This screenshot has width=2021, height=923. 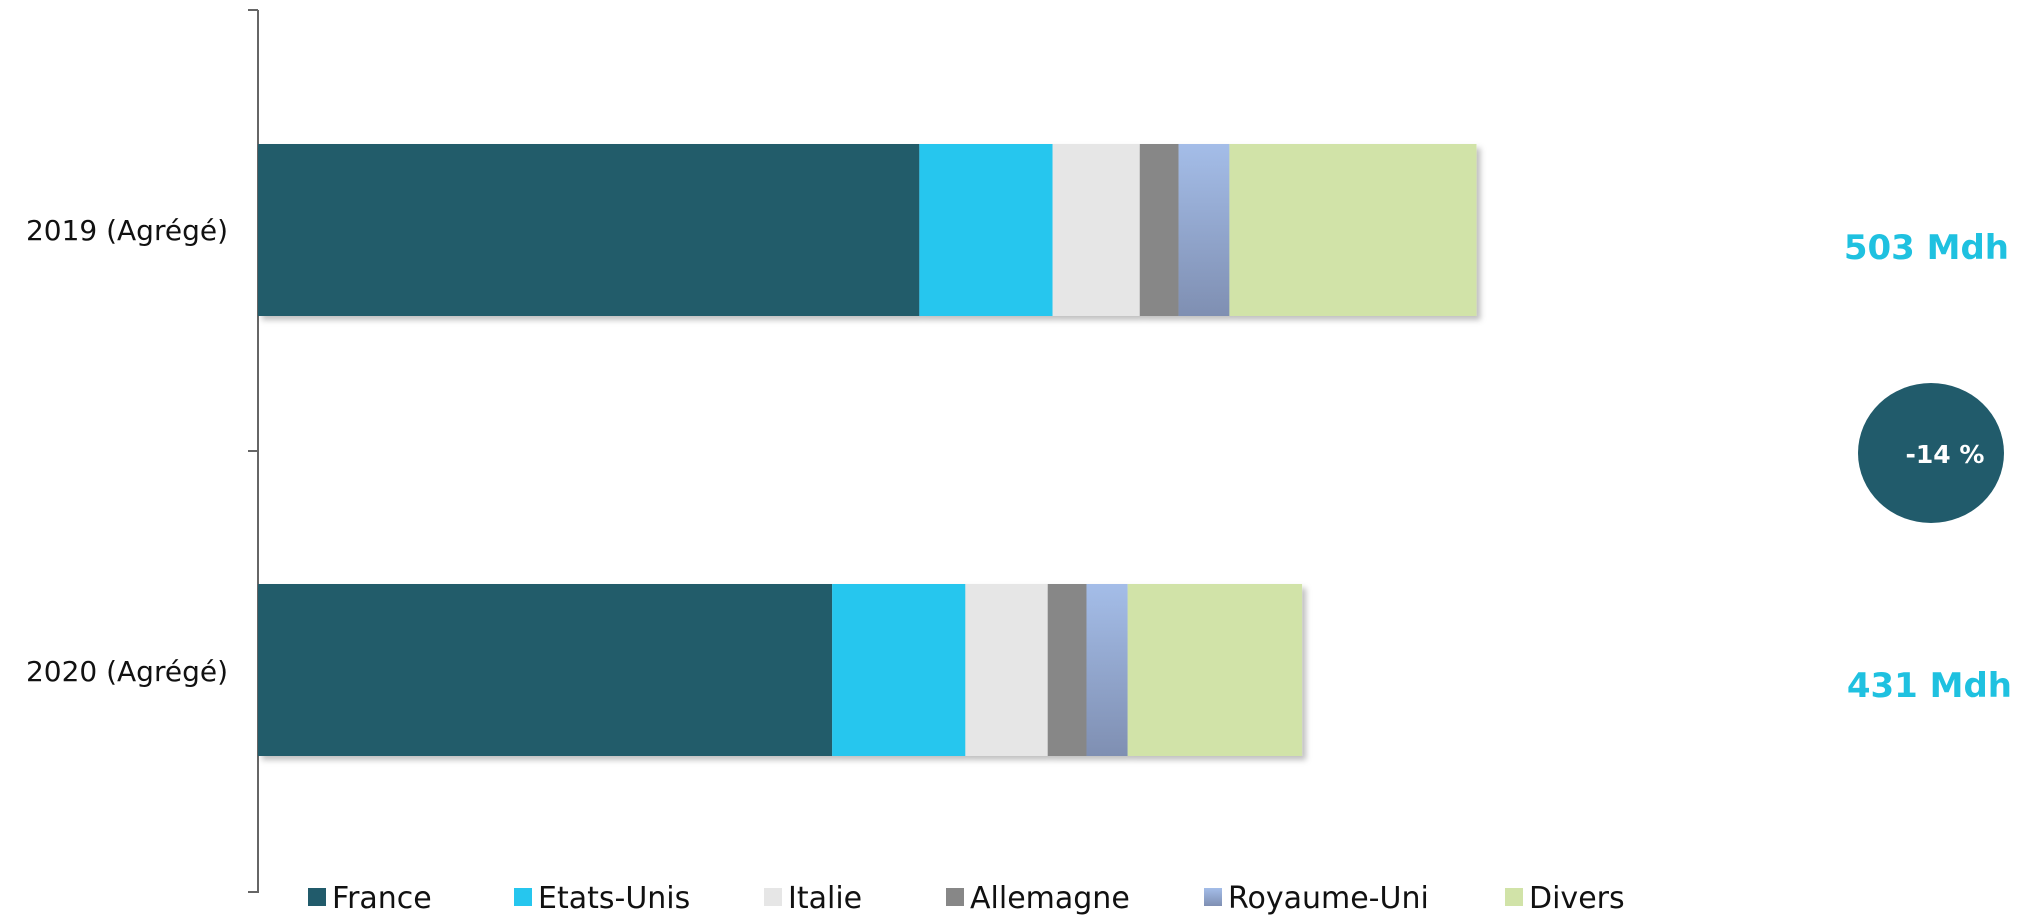 I want to click on category-label-2020: 2020 (Agrégé), so click(x=127, y=671).